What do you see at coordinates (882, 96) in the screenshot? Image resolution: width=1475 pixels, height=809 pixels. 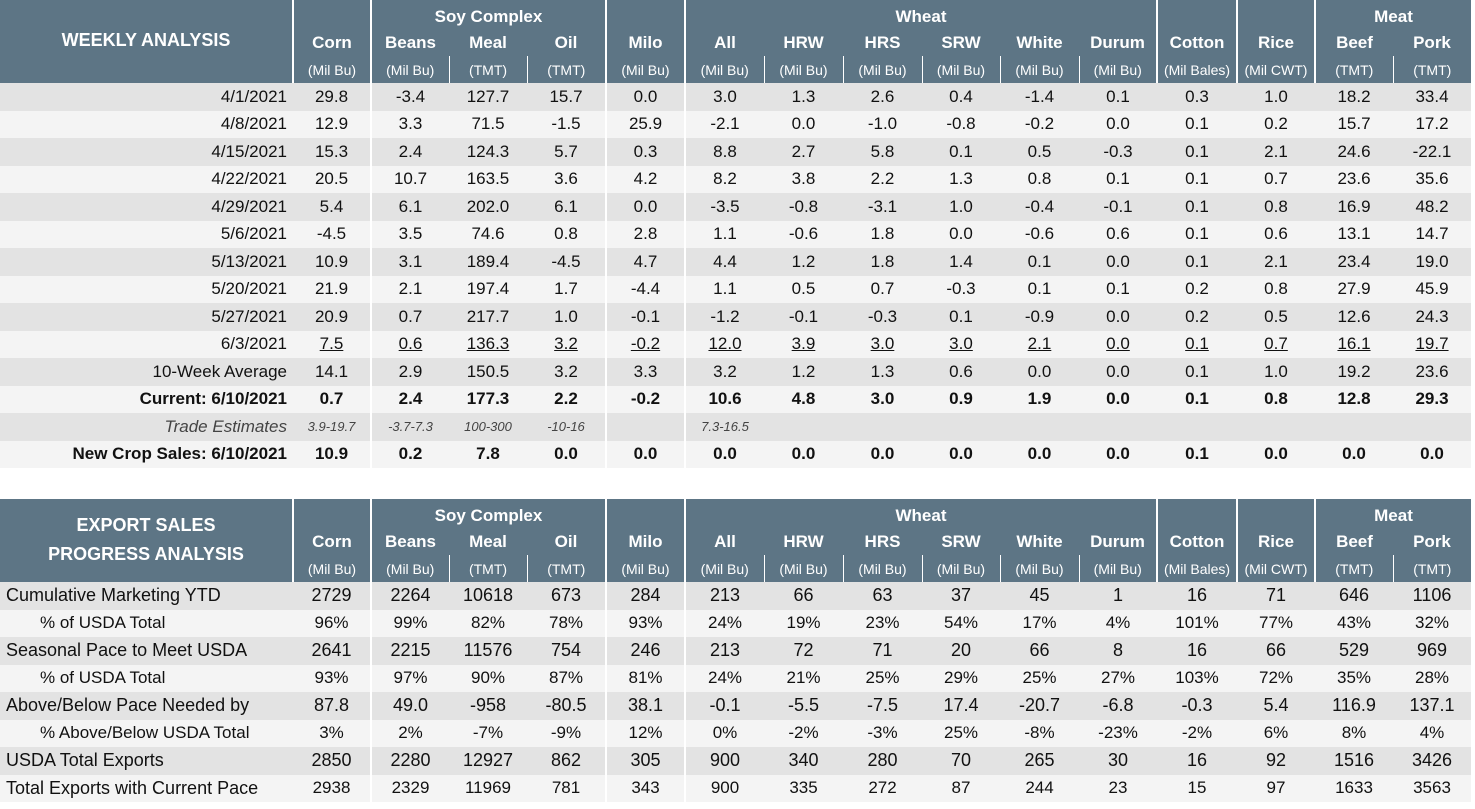 I see `cell-value: 2.6` at bounding box center [882, 96].